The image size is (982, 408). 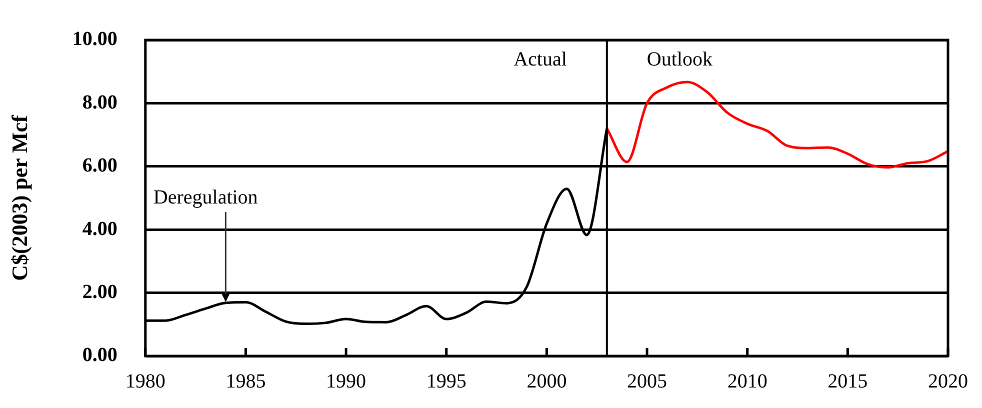 What do you see at coordinates (100, 355) in the screenshot?
I see `y-tick-label: 0.00` at bounding box center [100, 355].